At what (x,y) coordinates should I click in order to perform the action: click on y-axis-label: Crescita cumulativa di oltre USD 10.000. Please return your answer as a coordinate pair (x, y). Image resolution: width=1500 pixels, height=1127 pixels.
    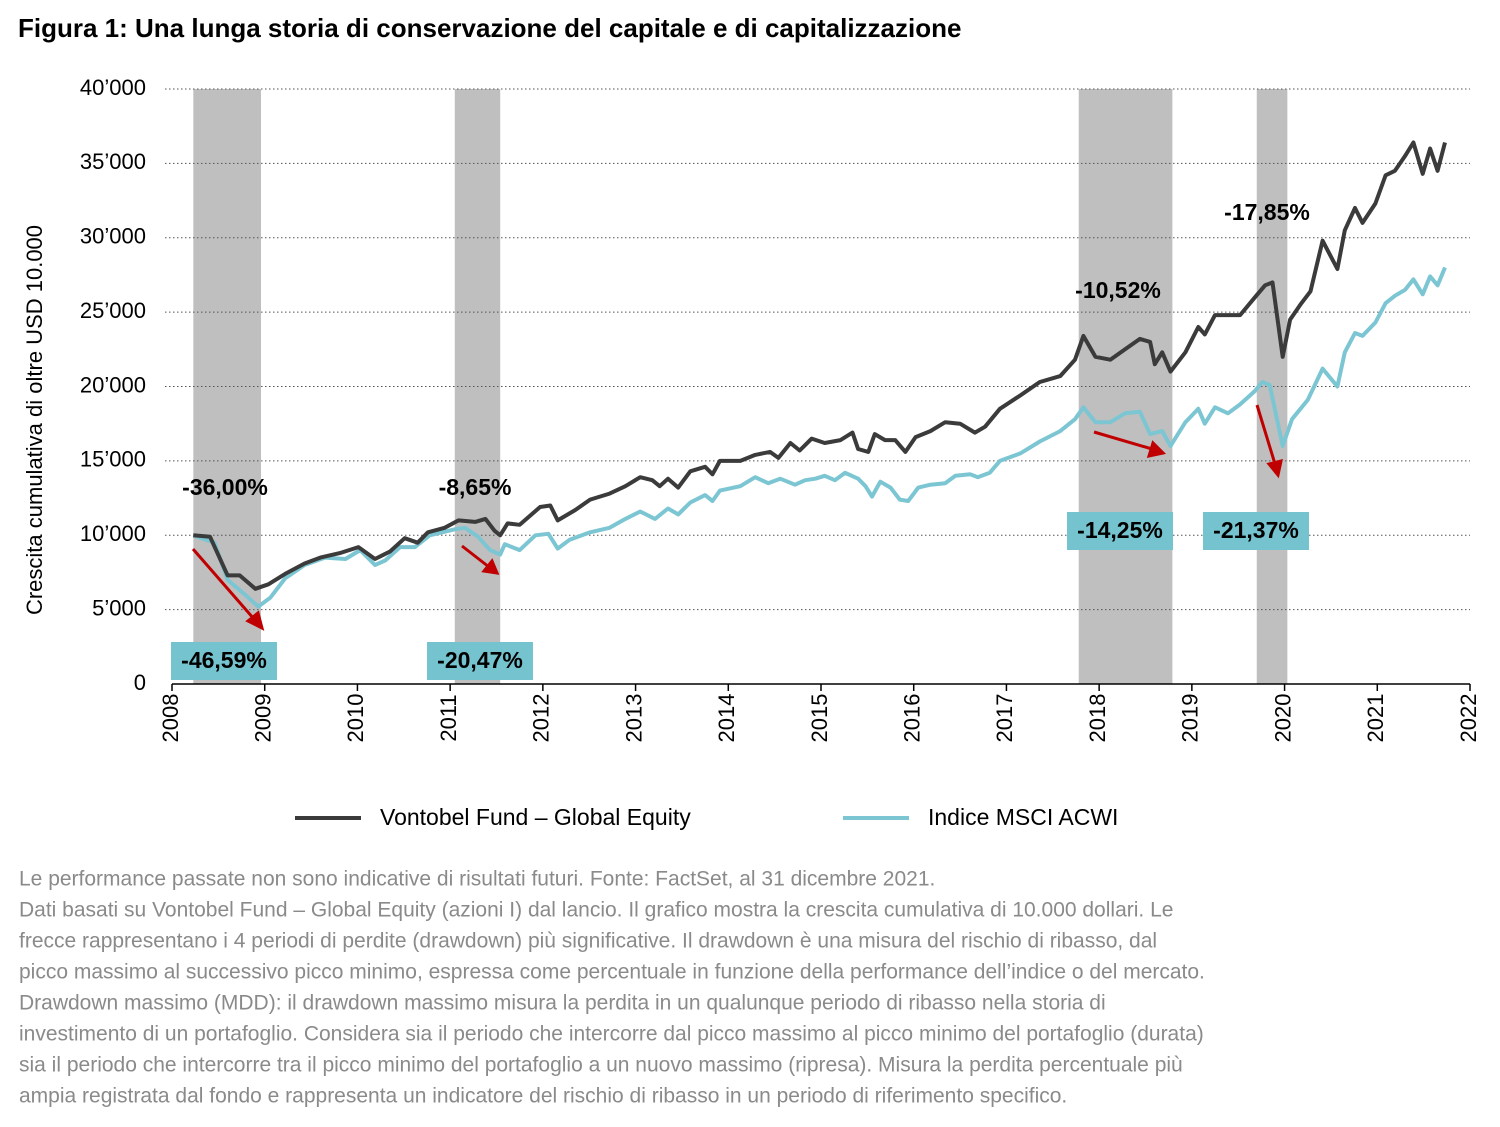
    Looking at the image, I should click on (34, 420).